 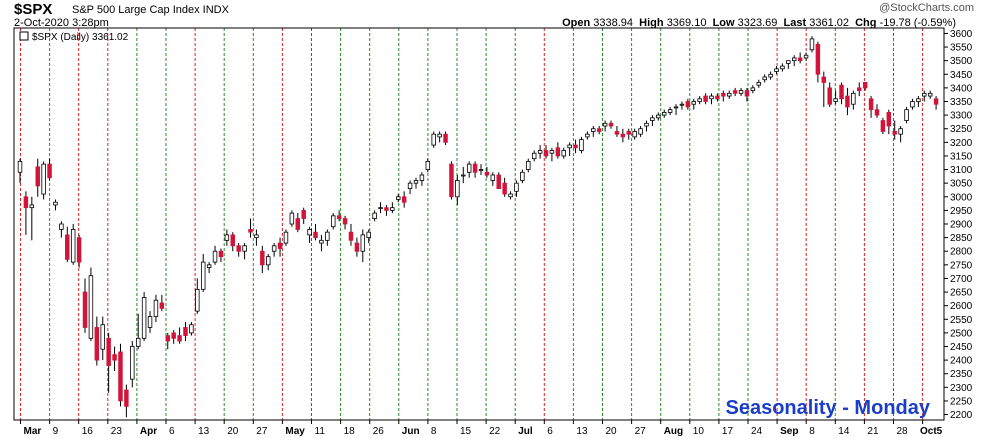 What do you see at coordinates (56, 431) in the screenshot?
I see `x-tick-label: 9` at bounding box center [56, 431].